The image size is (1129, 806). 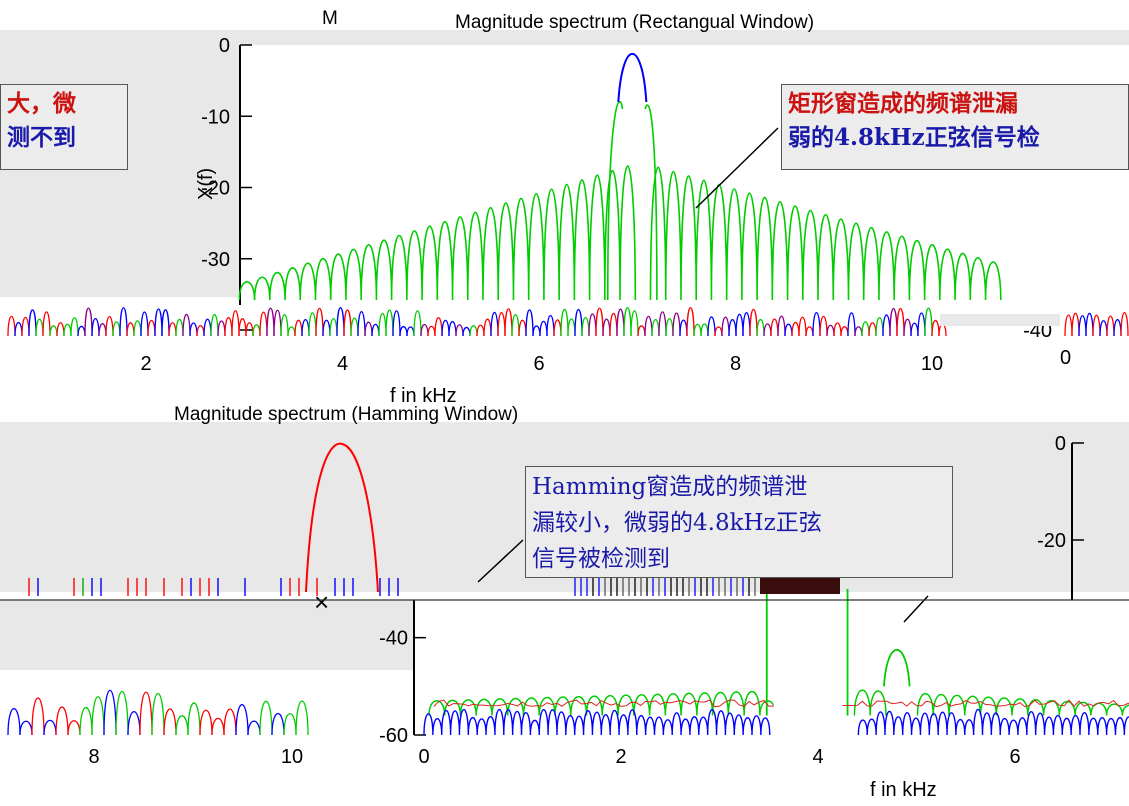 What do you see at coordinates (1065, 358) in the screenshot?
I see `top-x-tick-fragment: 0` at bounding box center [1065, 358].